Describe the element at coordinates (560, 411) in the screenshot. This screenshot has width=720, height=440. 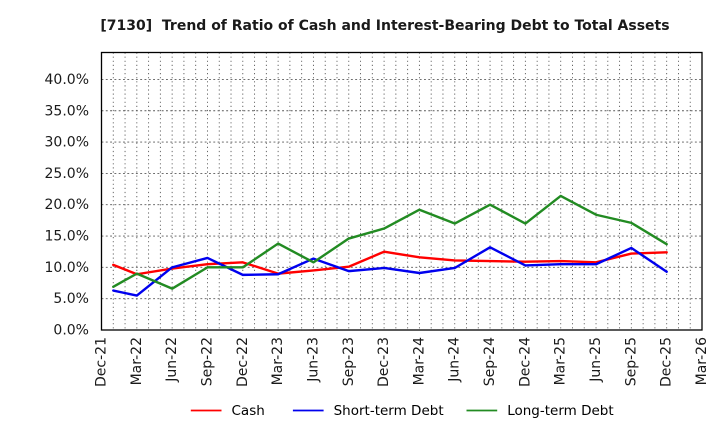
I see `legend-label: Long-term Debt` at that location.